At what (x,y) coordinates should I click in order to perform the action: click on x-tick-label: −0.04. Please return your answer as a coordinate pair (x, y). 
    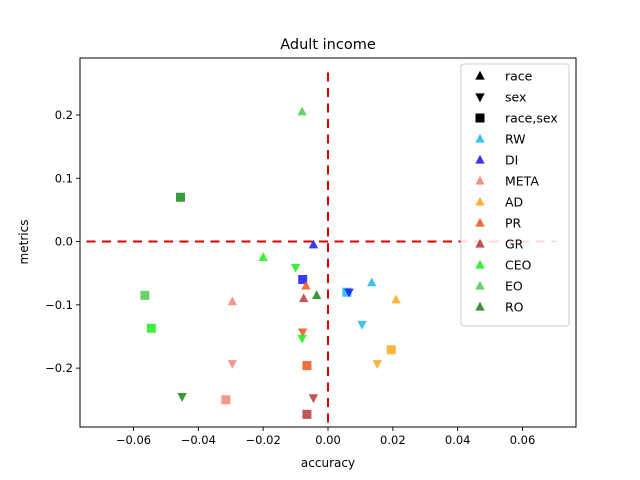
    Looking at the image, I should click on (198, 440).